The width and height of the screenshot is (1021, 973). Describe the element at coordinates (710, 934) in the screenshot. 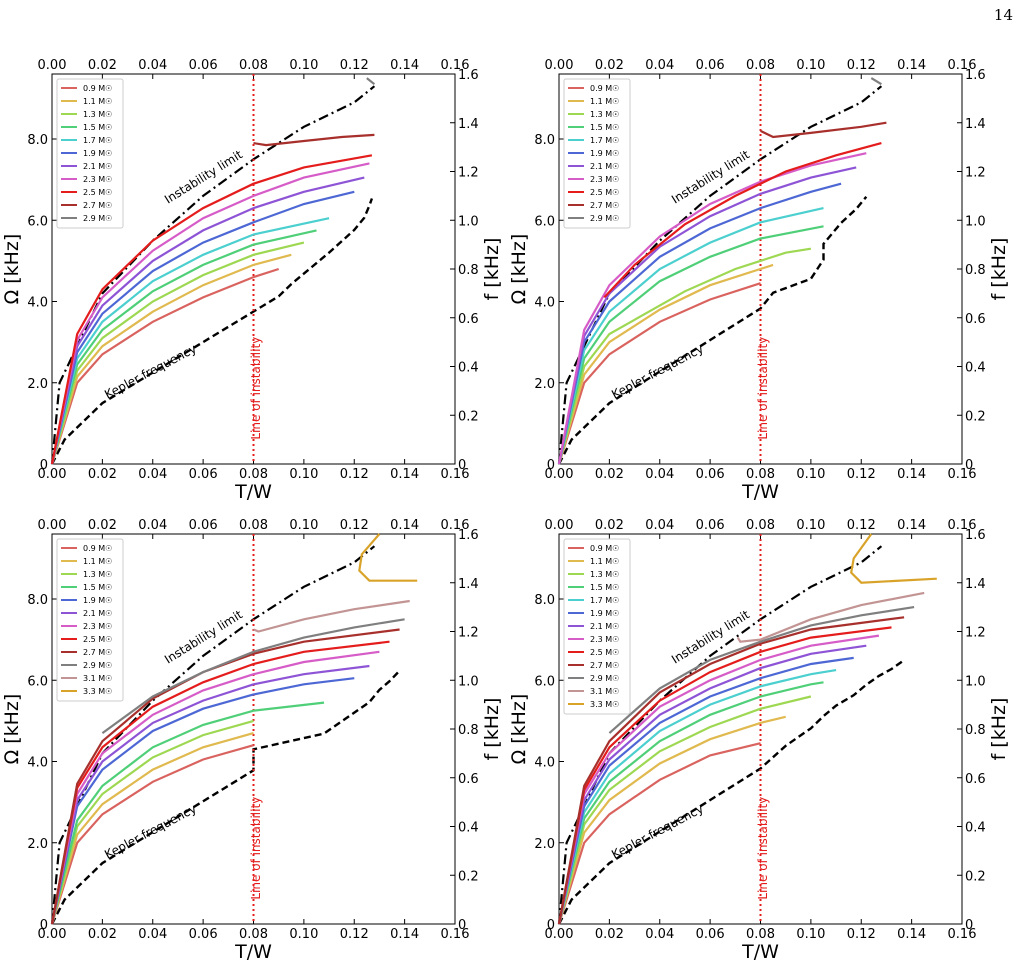

I see `x-tick-label: 0.06` at that location.